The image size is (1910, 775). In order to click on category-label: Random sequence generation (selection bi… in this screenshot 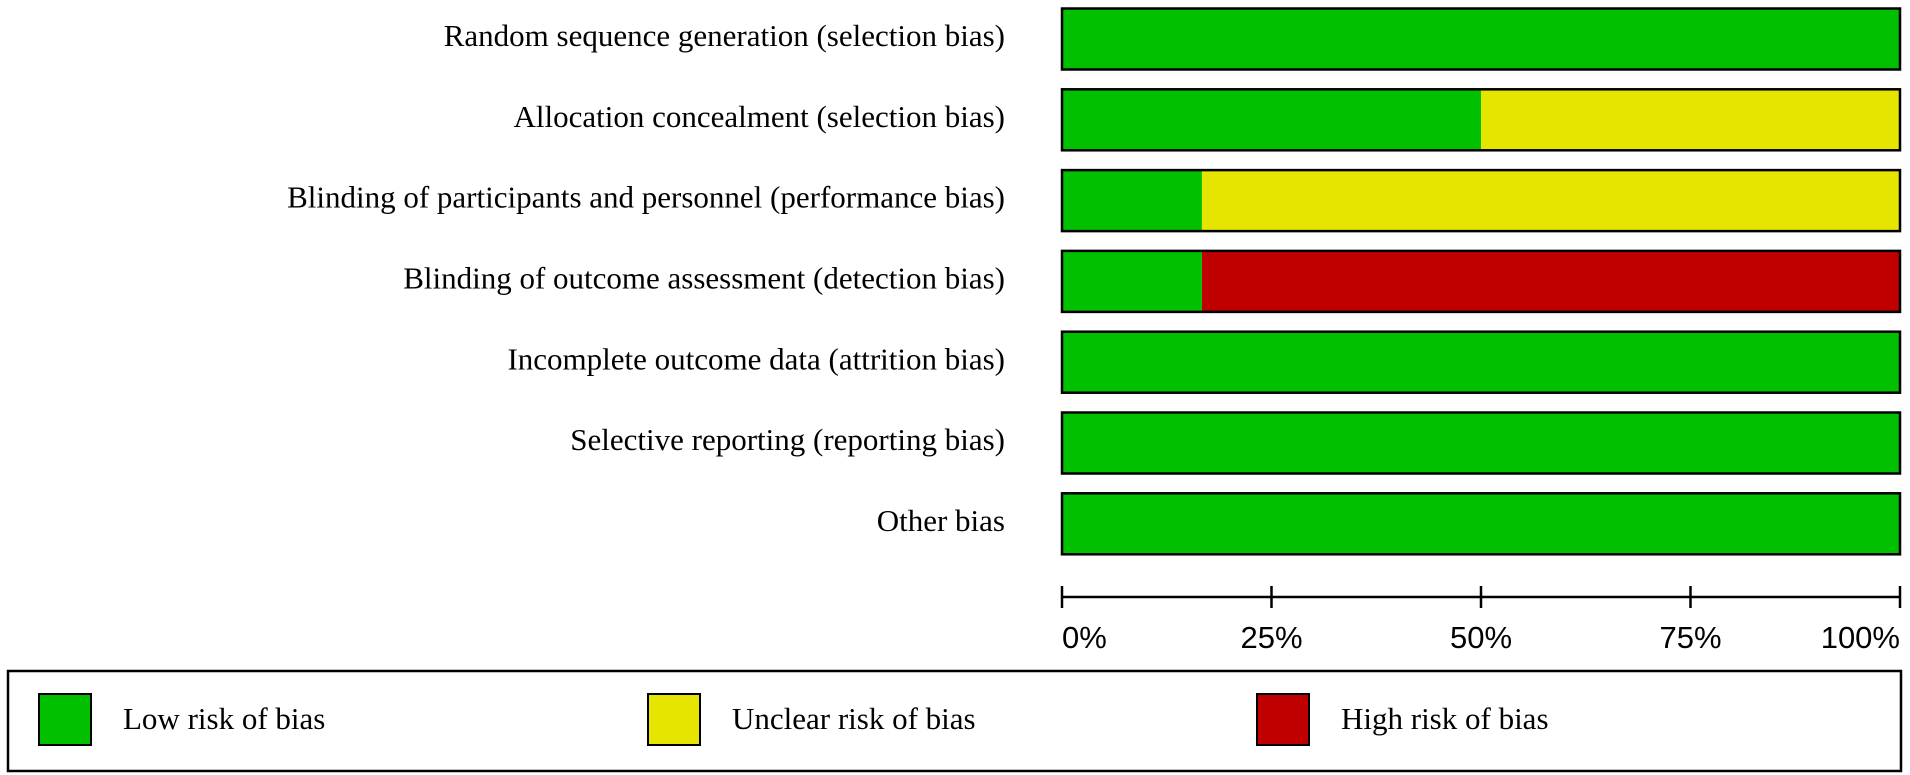, I will do `click(724, 35)`.